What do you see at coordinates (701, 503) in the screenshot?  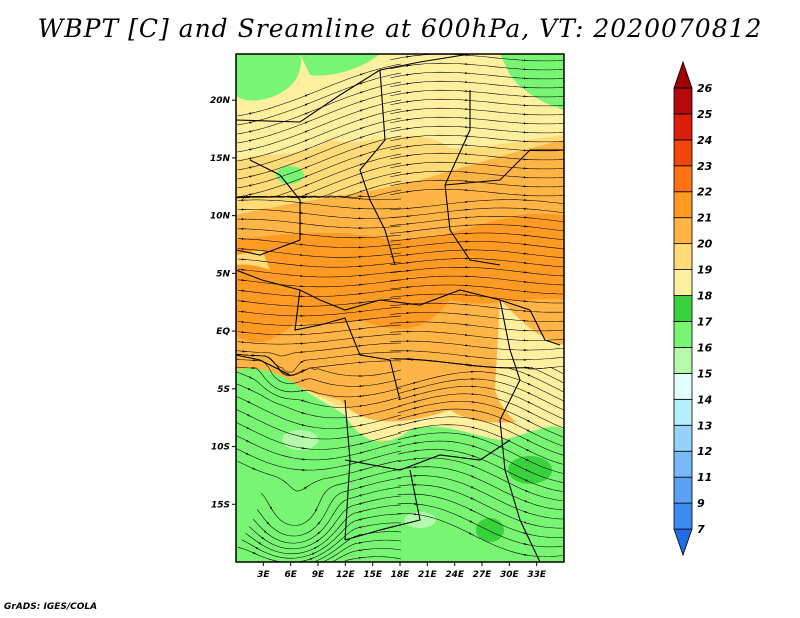 I see `colorbar-label: 9` at bounding box center [701, 503].